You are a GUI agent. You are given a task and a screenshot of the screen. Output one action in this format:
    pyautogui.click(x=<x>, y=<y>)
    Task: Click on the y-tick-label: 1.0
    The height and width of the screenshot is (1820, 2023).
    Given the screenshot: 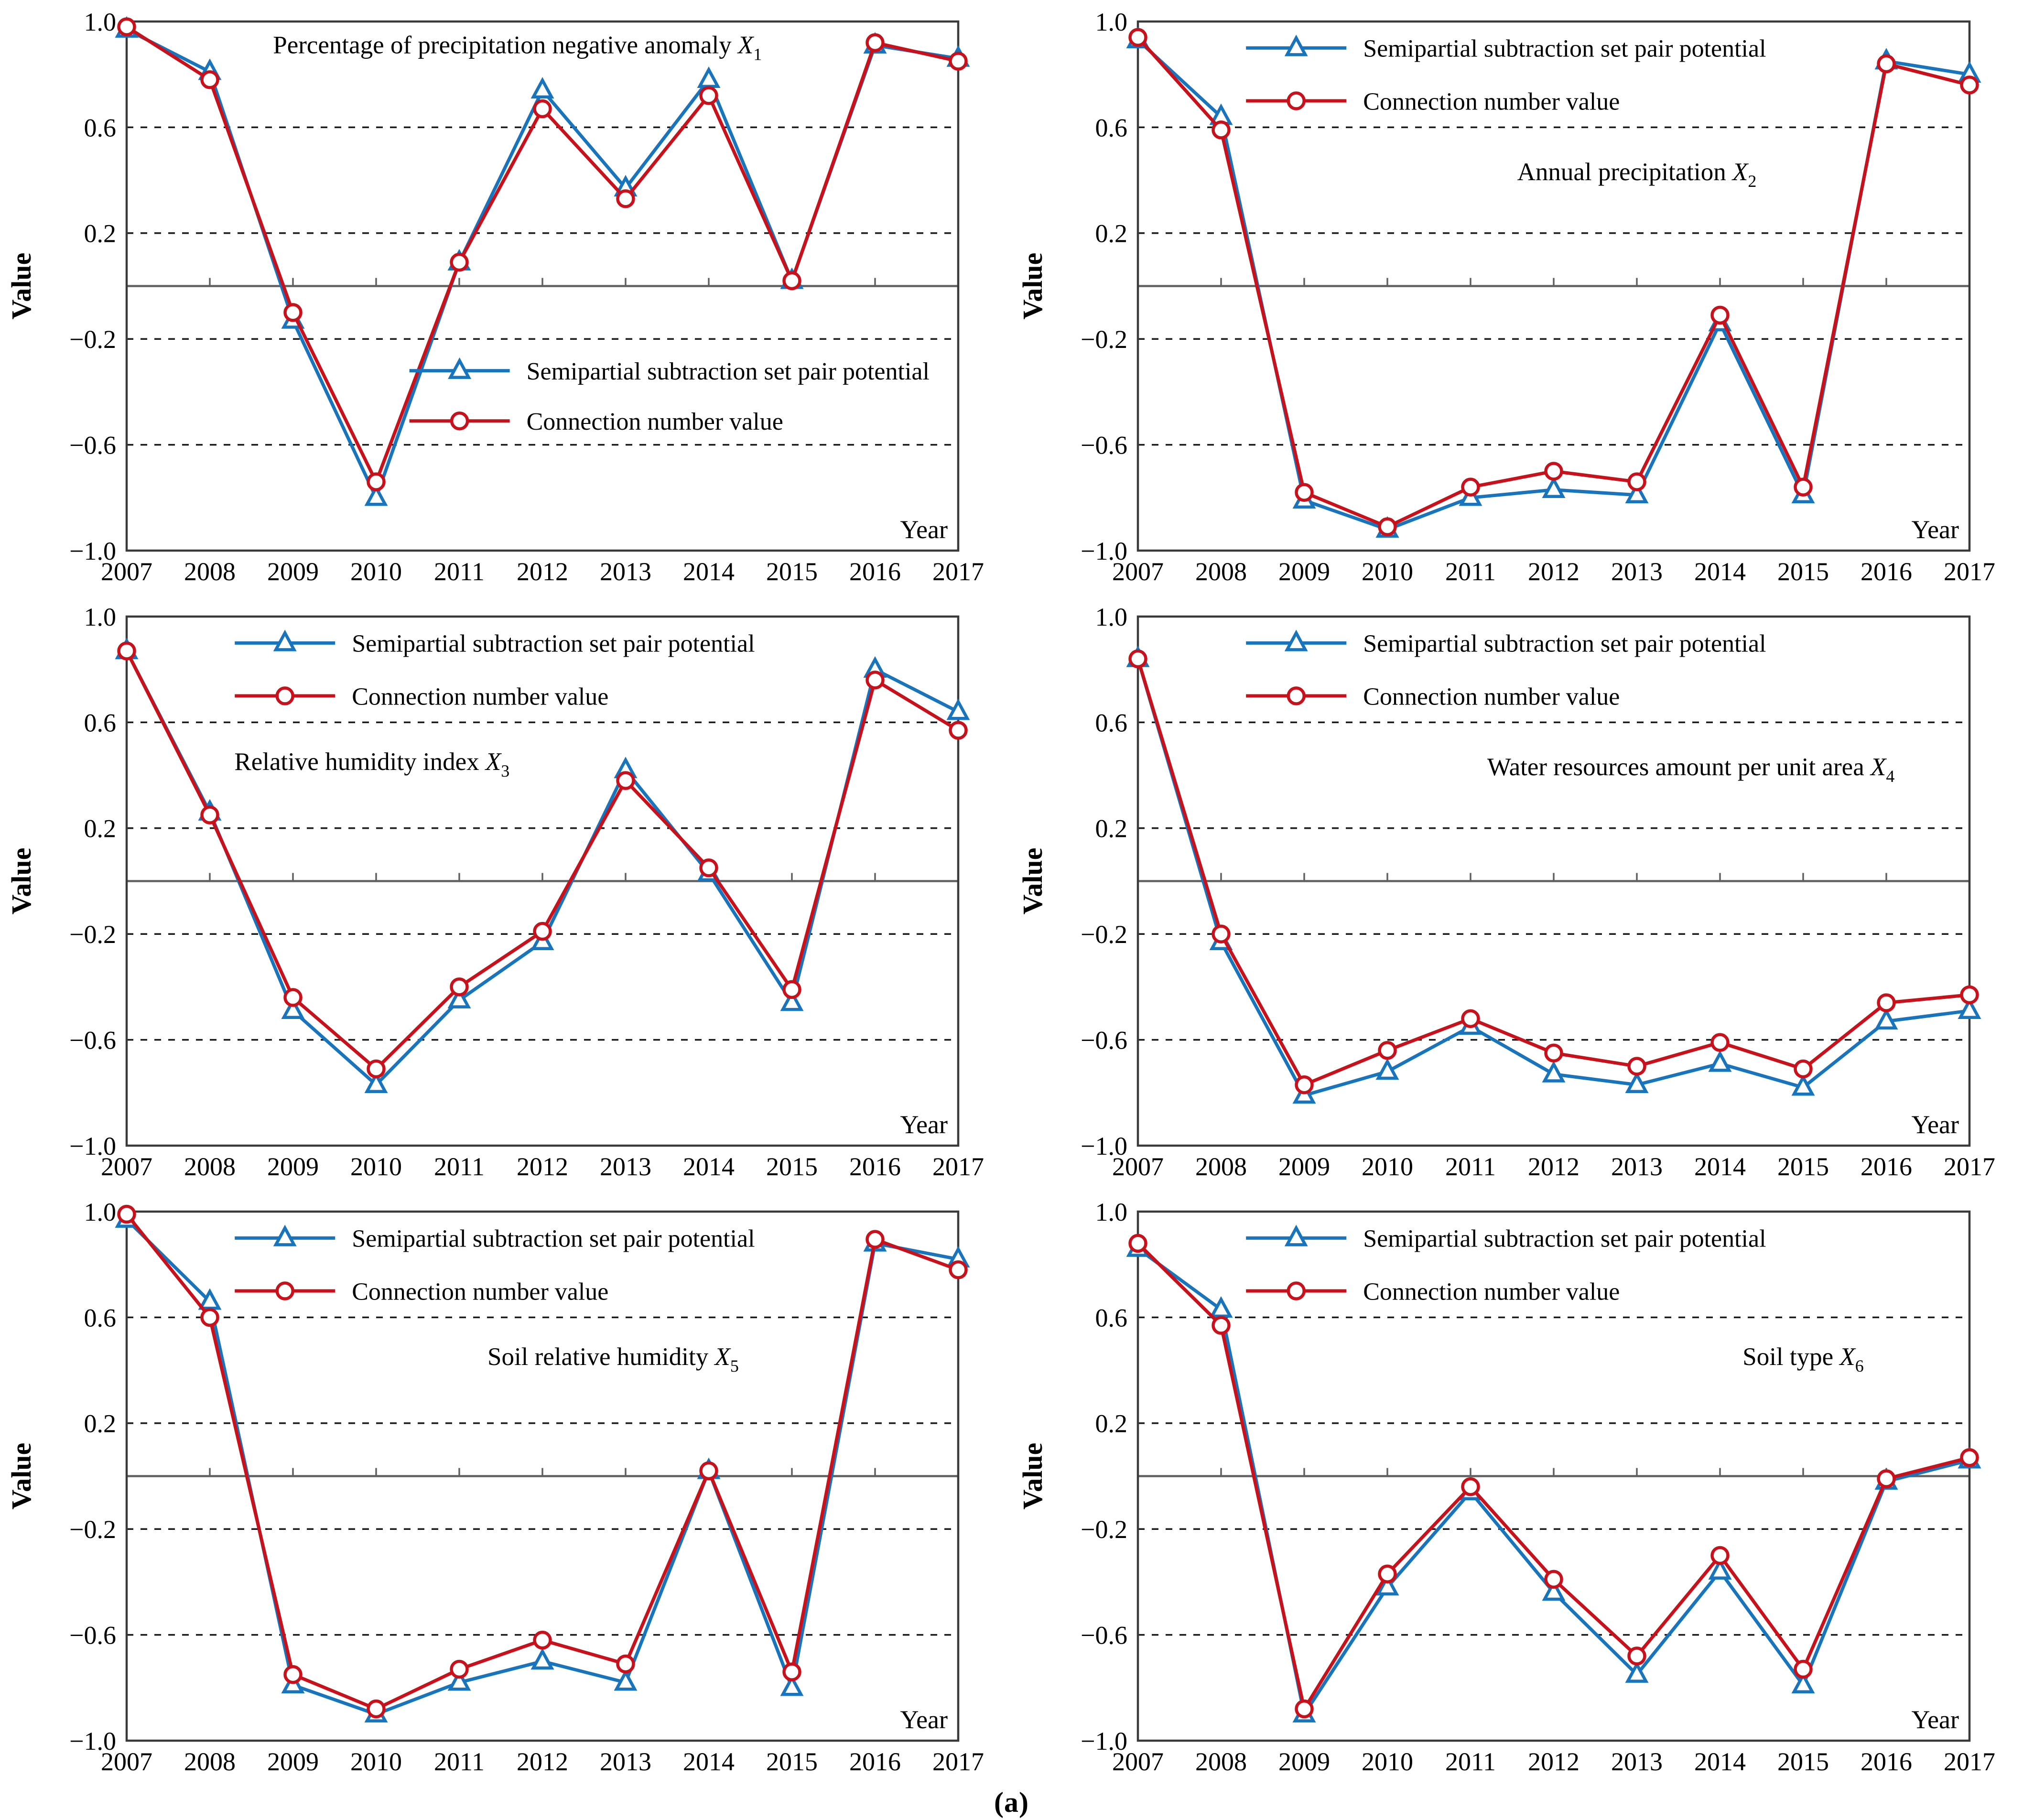 What is the action you would take?
    pyautogui.click(x=100, y=22)
    